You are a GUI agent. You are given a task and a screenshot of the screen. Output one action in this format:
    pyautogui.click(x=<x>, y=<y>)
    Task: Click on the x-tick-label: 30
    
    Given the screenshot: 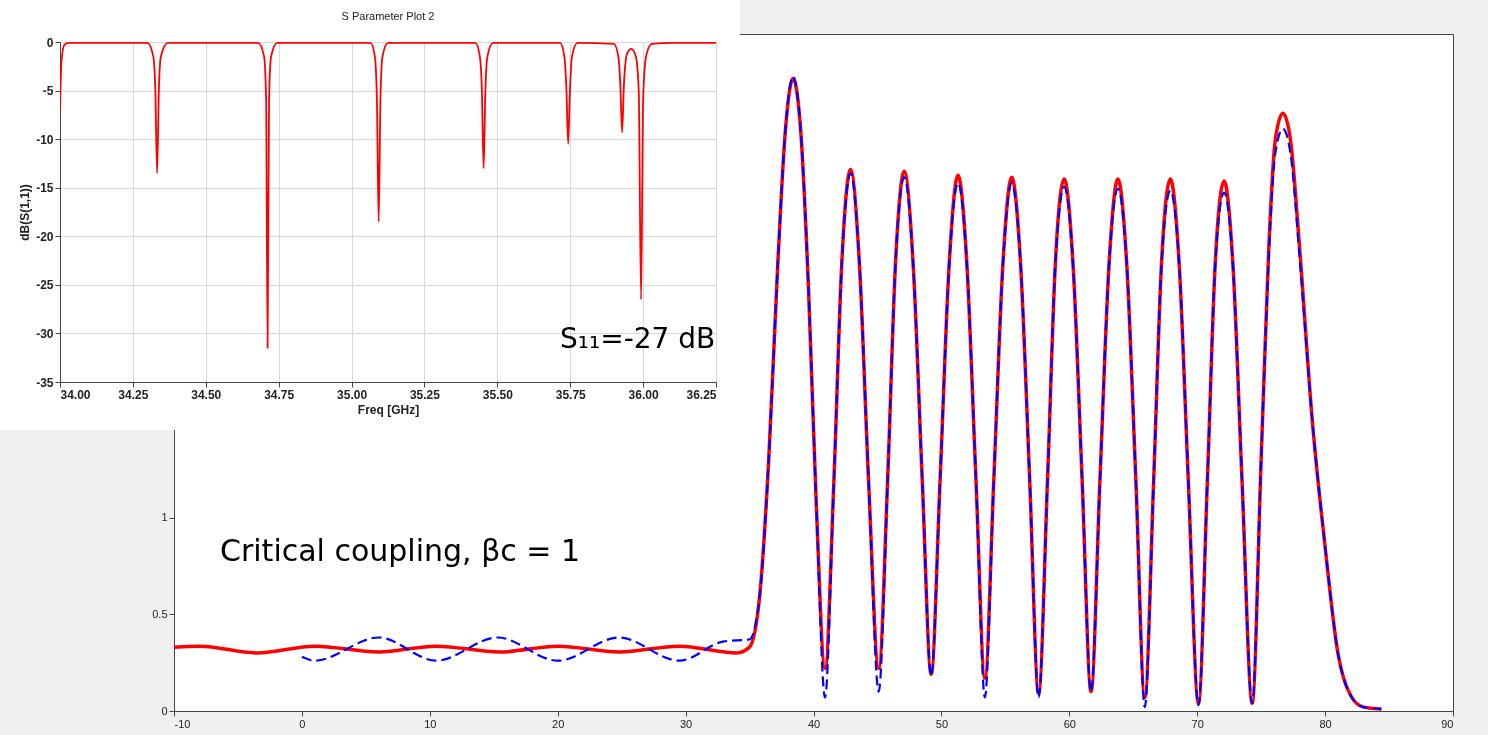 What is the action you would take?
    pyautogui.click(x=686, y=723)
    